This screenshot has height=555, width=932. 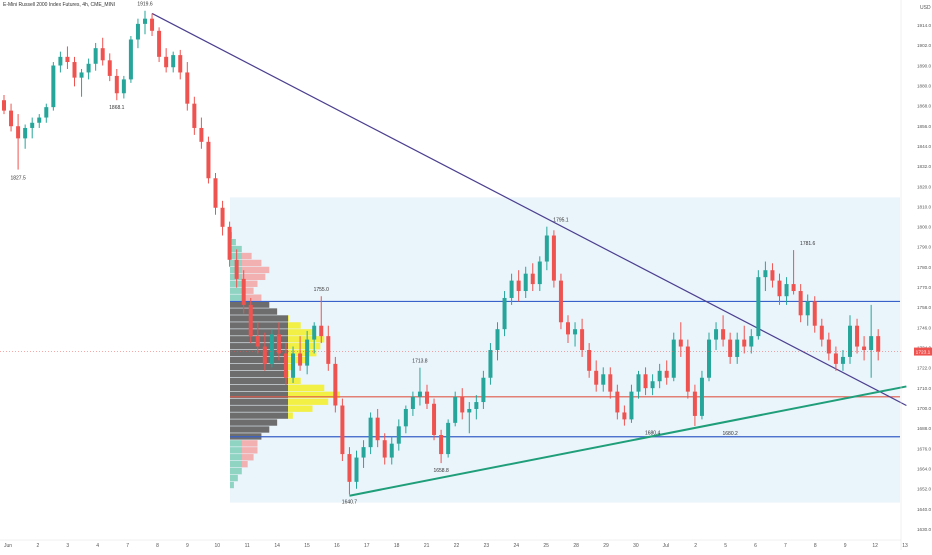 What do you see at coordinates (606, 546) in the screenshot?
I see `x-tick-label: 29` at bounding box center [606, 546].